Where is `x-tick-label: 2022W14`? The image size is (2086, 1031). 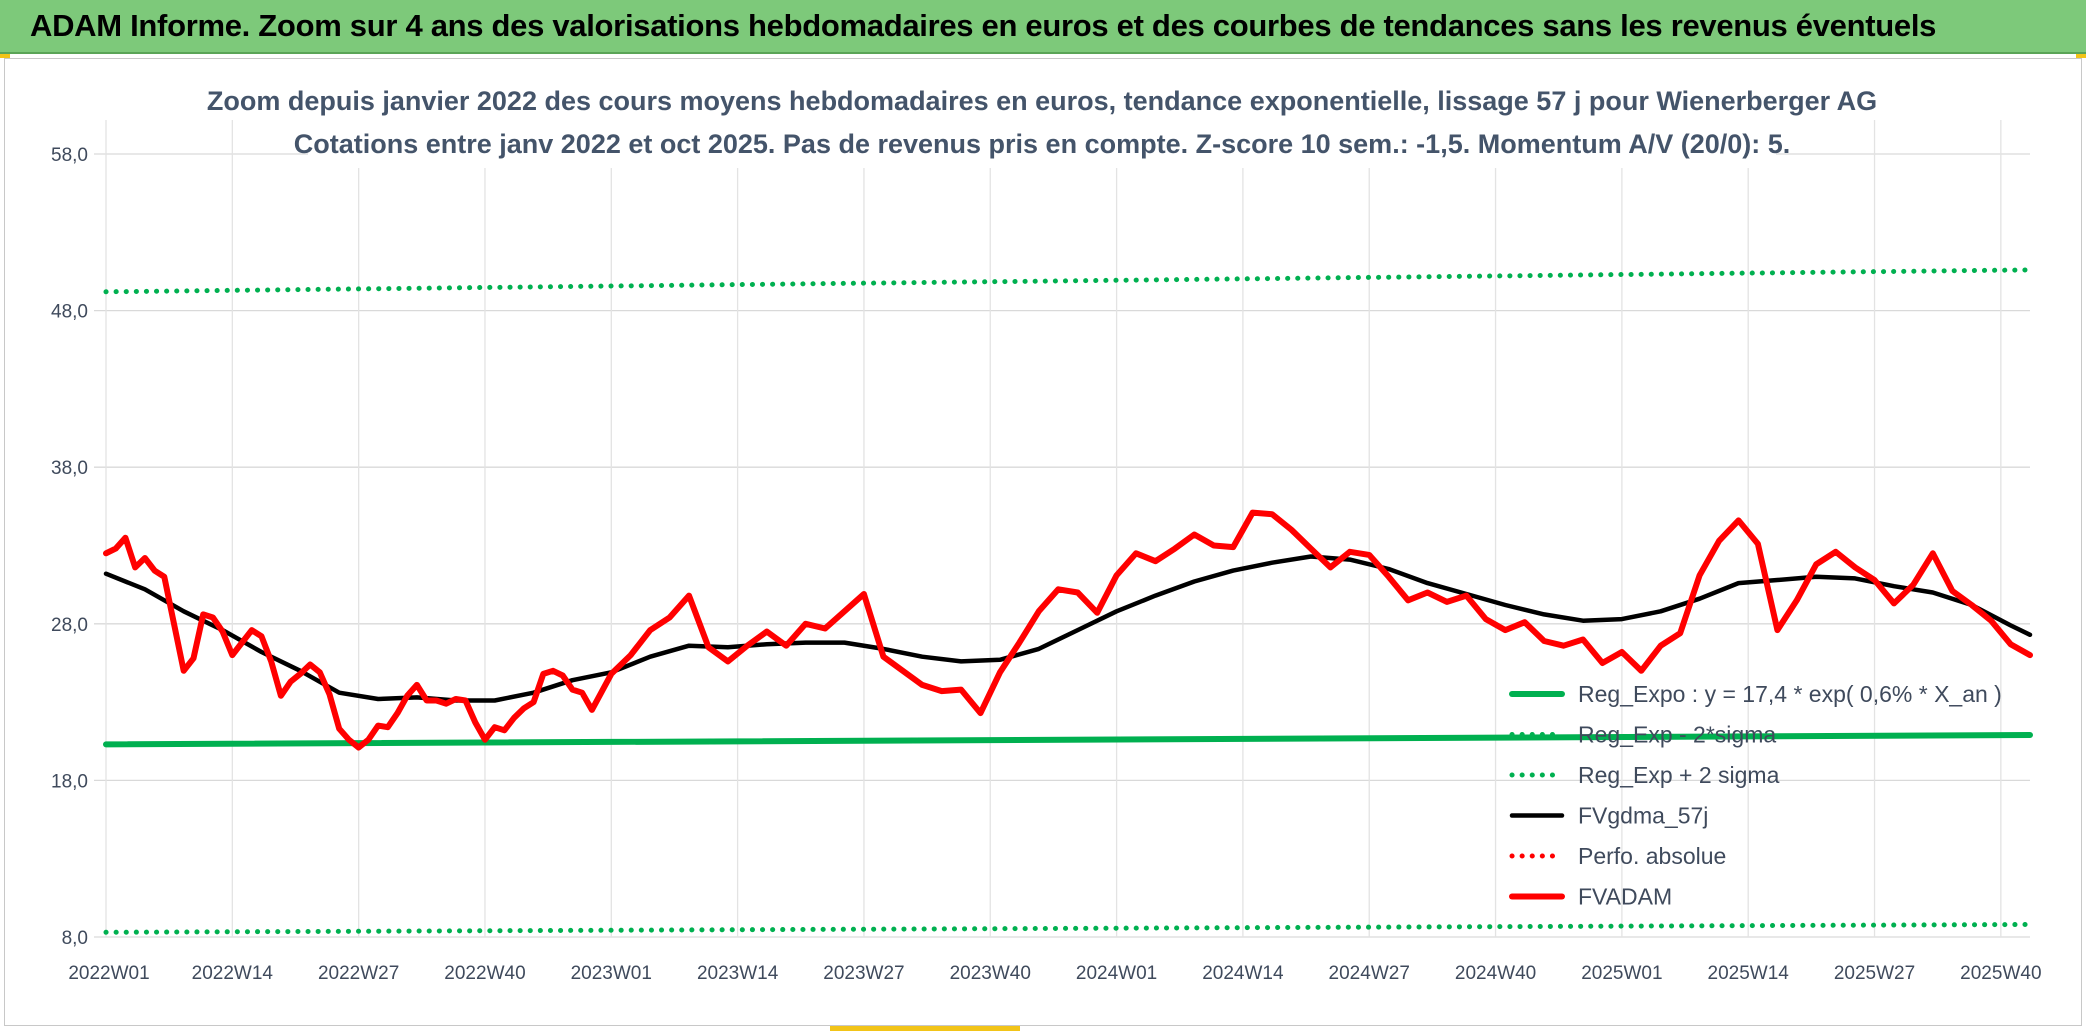
x-tick-label: 2022W14 is located at coordinates (233, 973).